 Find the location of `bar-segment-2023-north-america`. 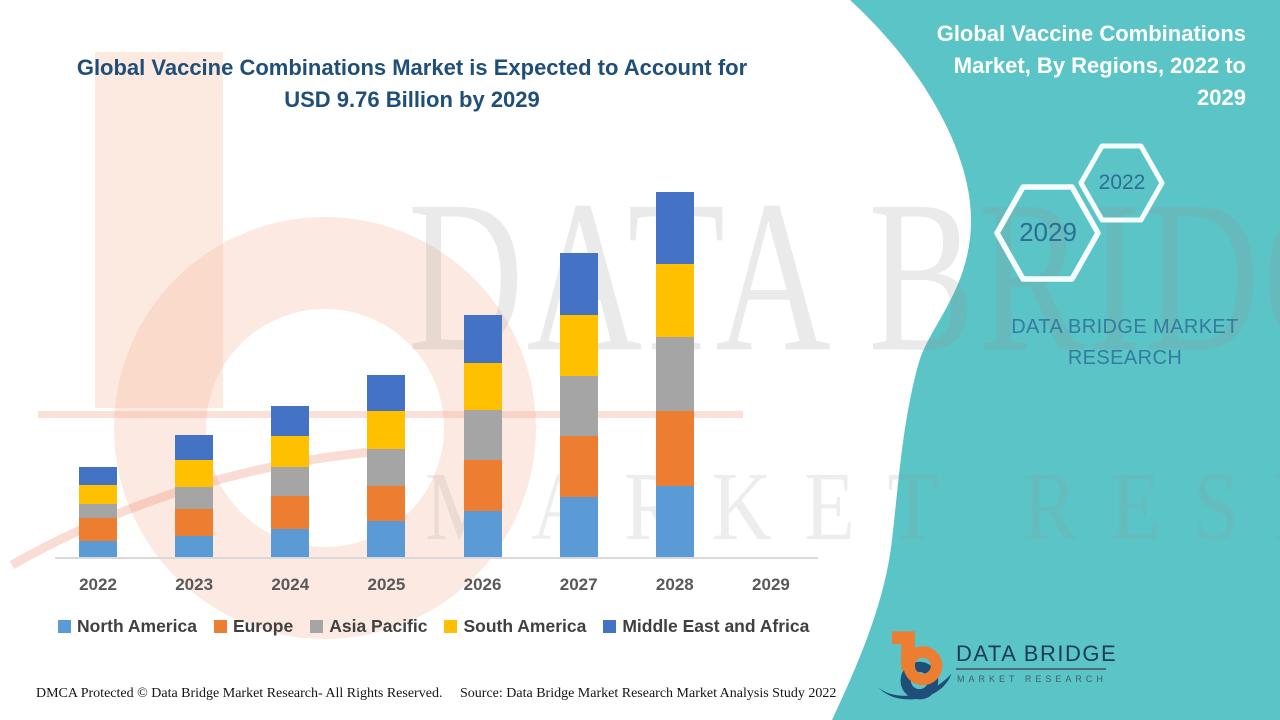

bar-segment-2023-north-america is located at coordinates (194, 547).